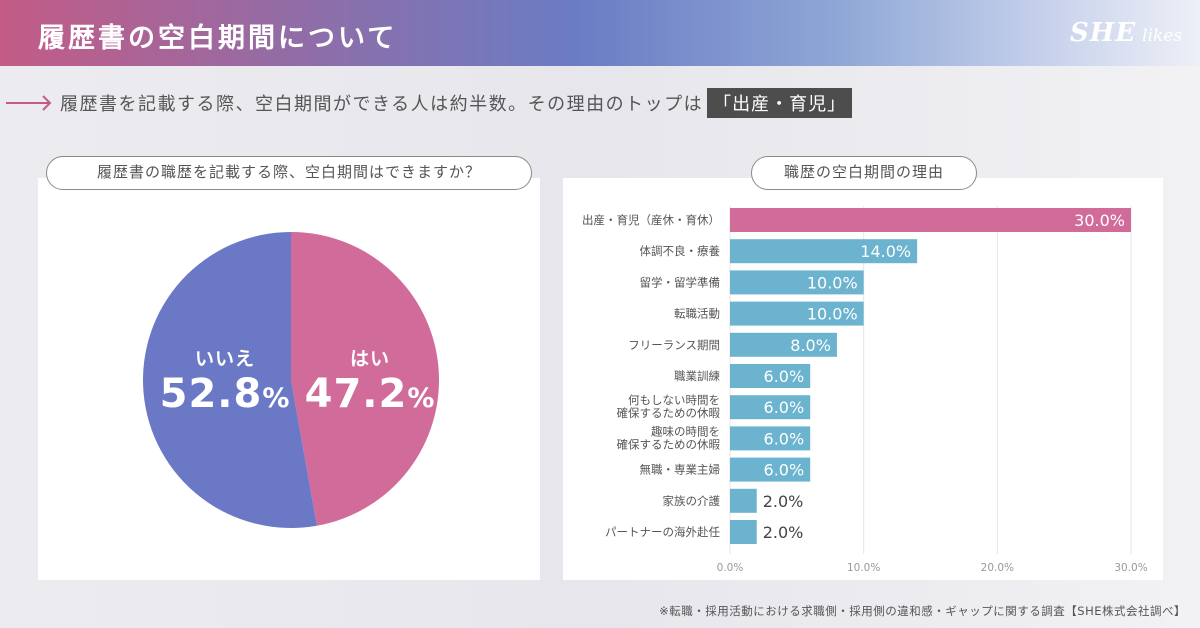 The width and height of the screenshot is (1200, 628). Describe the element at coordinates (369, 359) in the screenshot. I see `pie-yes-category: はい` at that location.